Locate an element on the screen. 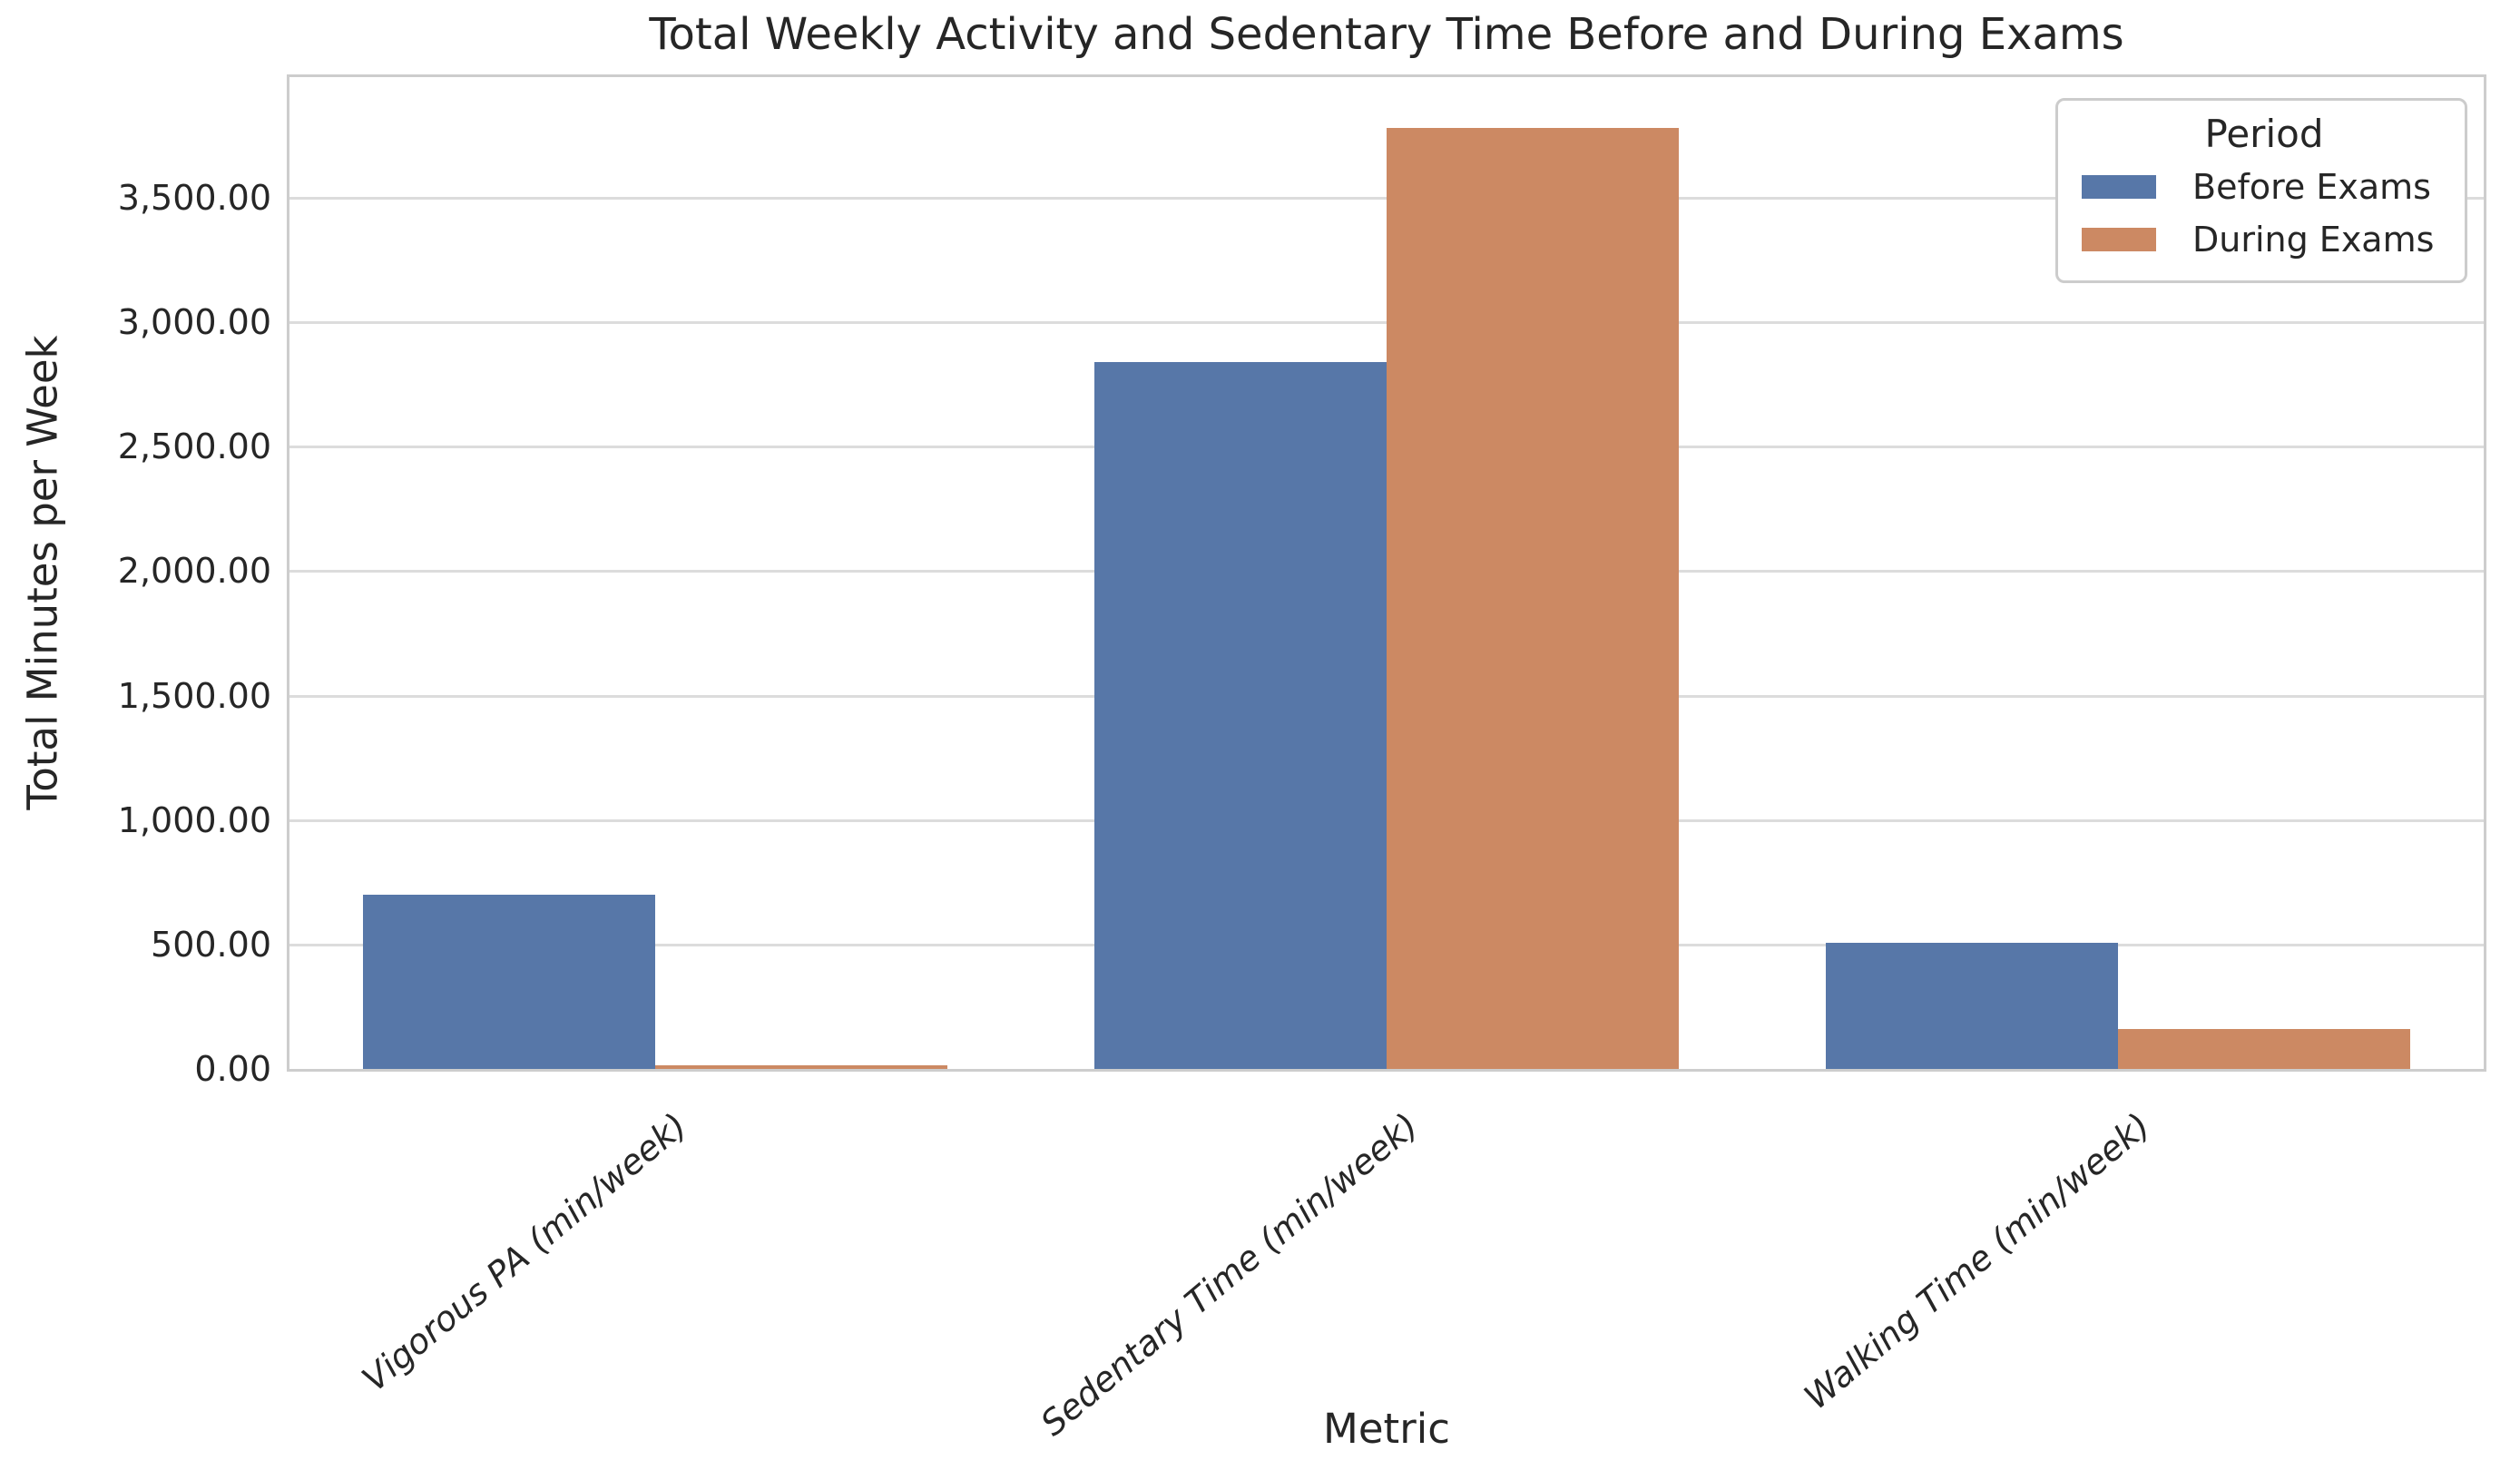  x-tick-label-sedentary-time-min-week: Sedentary Time (min/week) is located at coordinates (1230, 1274).